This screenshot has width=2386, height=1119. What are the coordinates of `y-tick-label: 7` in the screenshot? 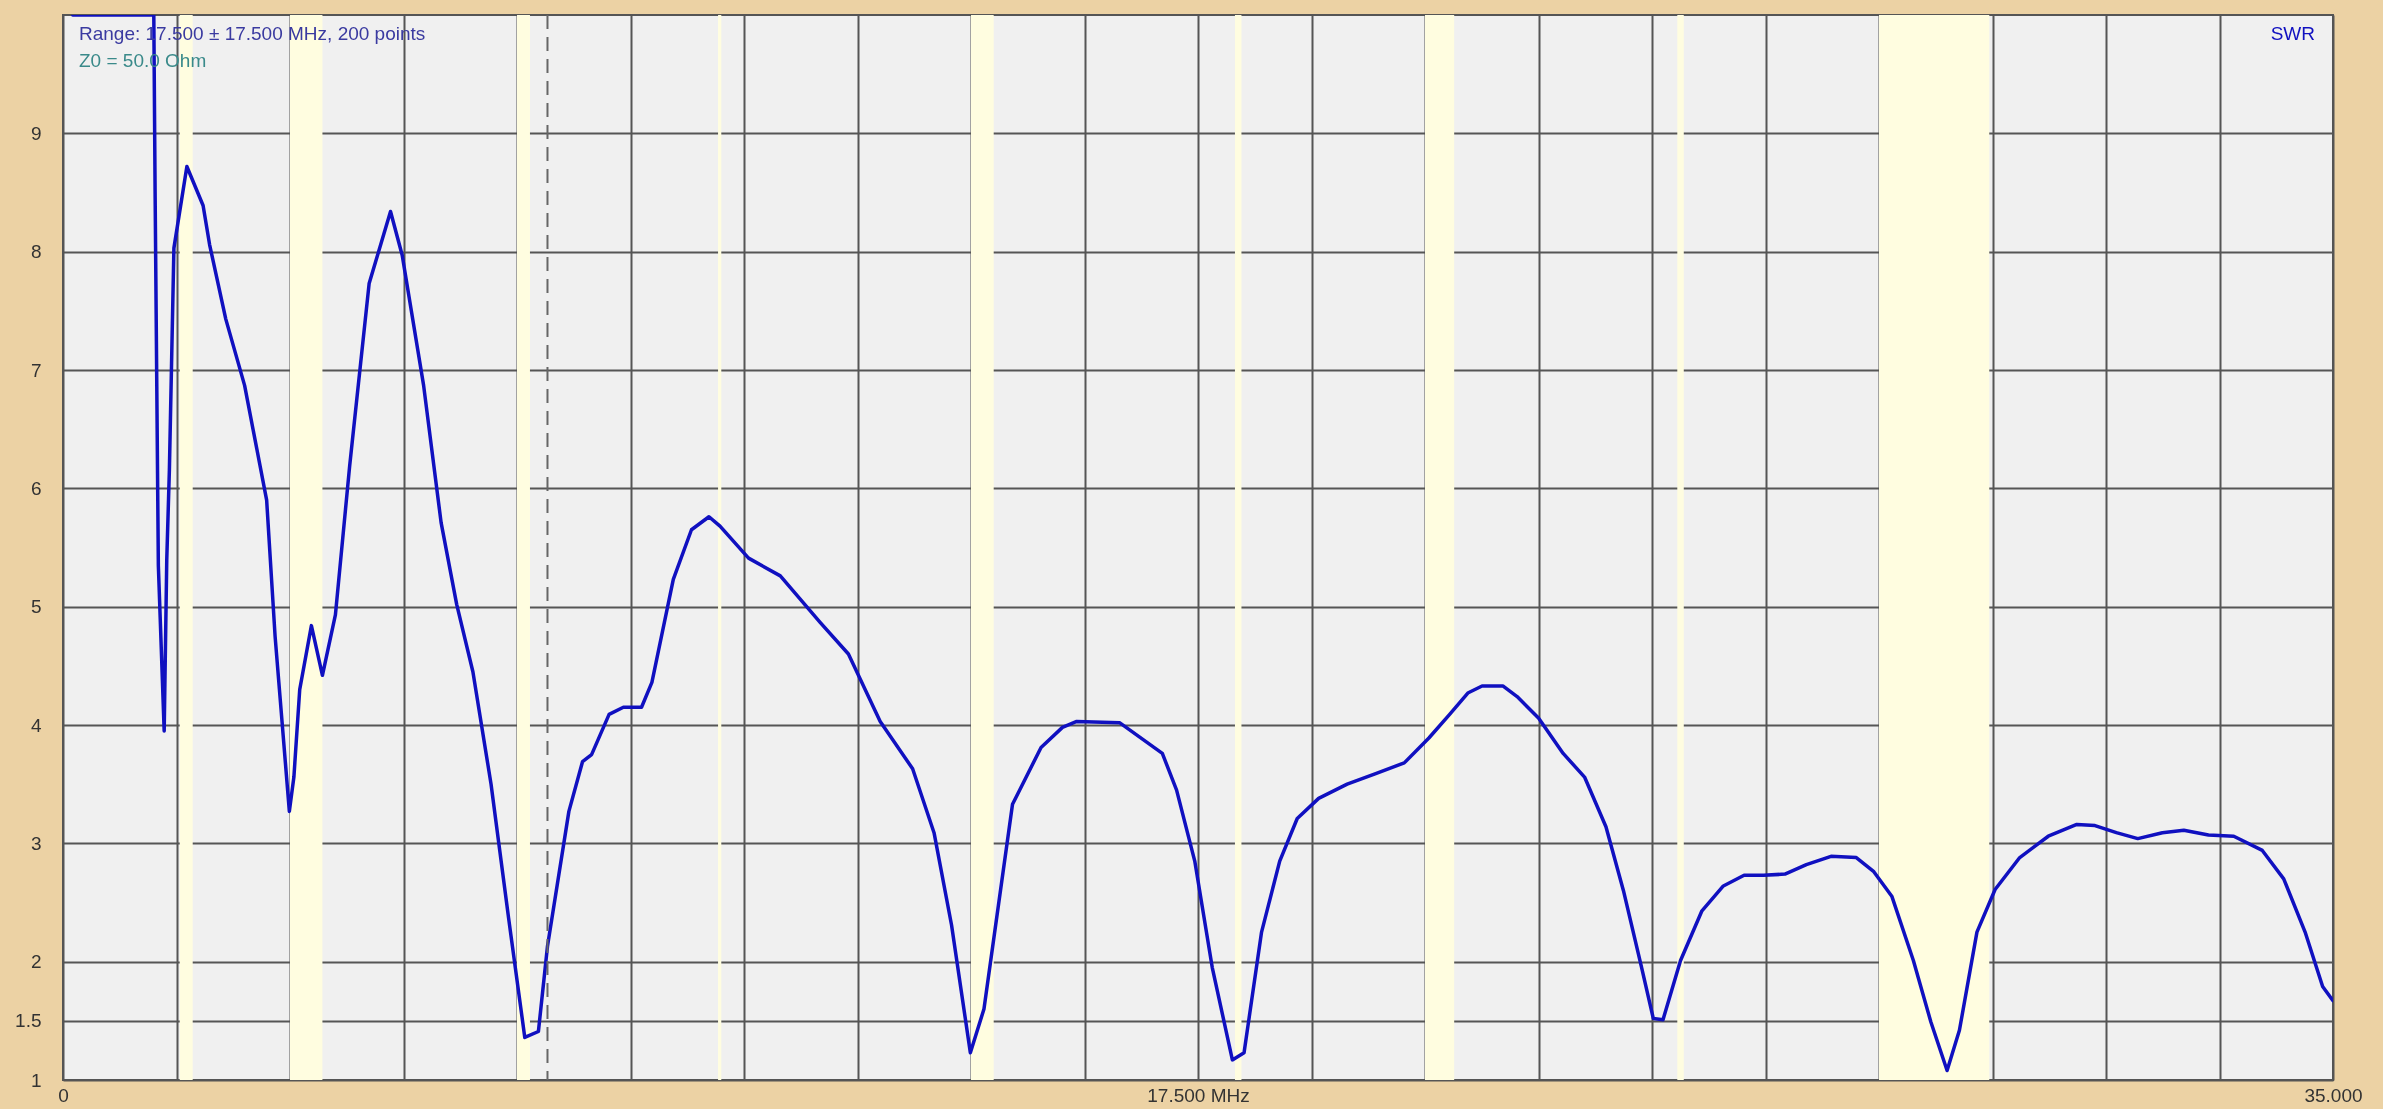 It's located at (36, 370).